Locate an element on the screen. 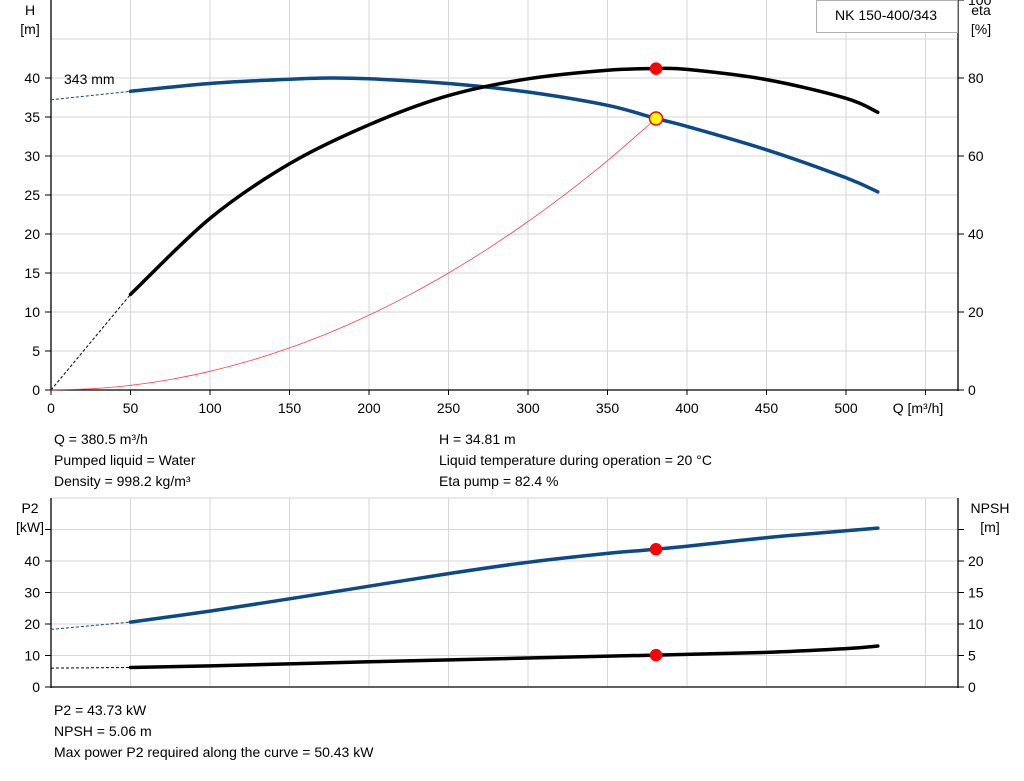  y-tick-label: 5 is located at coordinates (36, 351).